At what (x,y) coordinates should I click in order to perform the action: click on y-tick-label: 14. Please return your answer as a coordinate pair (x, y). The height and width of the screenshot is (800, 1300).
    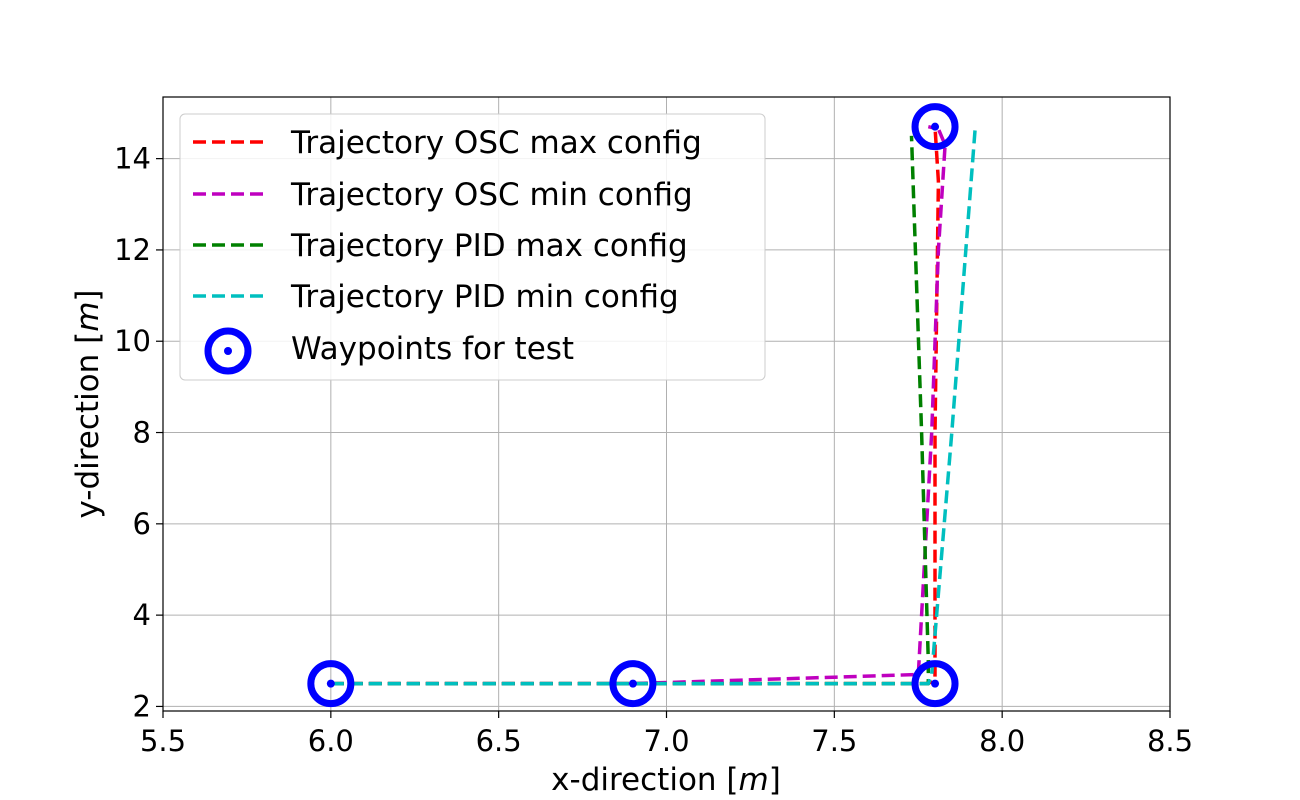
    Looking at the image, I should click on (132, 159).